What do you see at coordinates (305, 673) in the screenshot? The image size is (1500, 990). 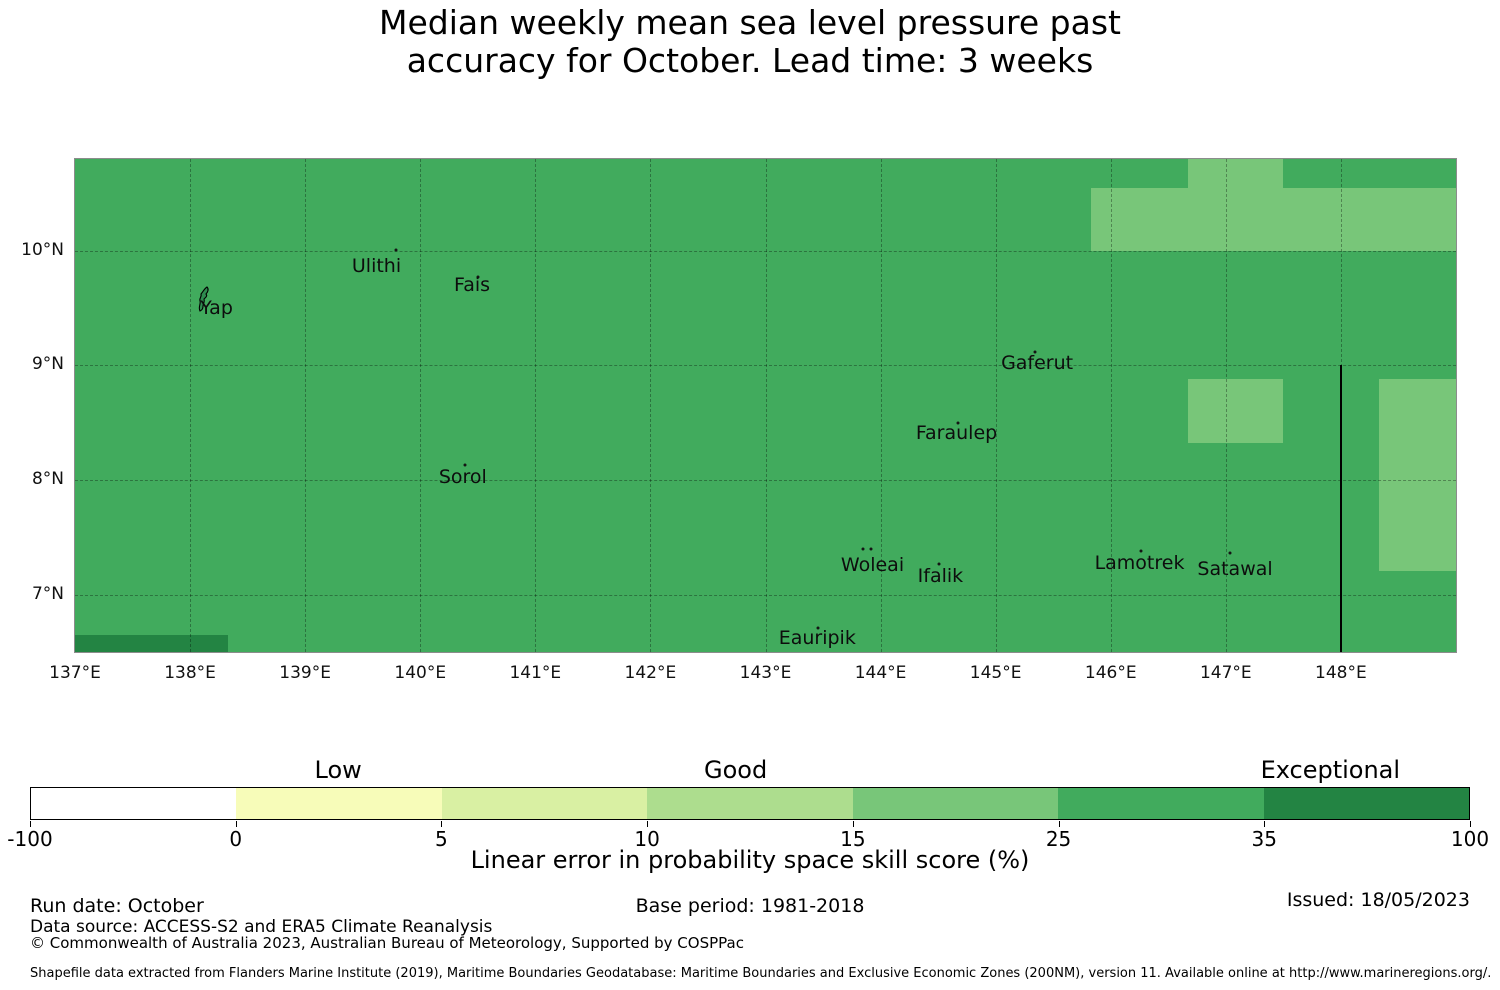 I see `x-tick-label: 139°E` at bounding box center [305, 673].